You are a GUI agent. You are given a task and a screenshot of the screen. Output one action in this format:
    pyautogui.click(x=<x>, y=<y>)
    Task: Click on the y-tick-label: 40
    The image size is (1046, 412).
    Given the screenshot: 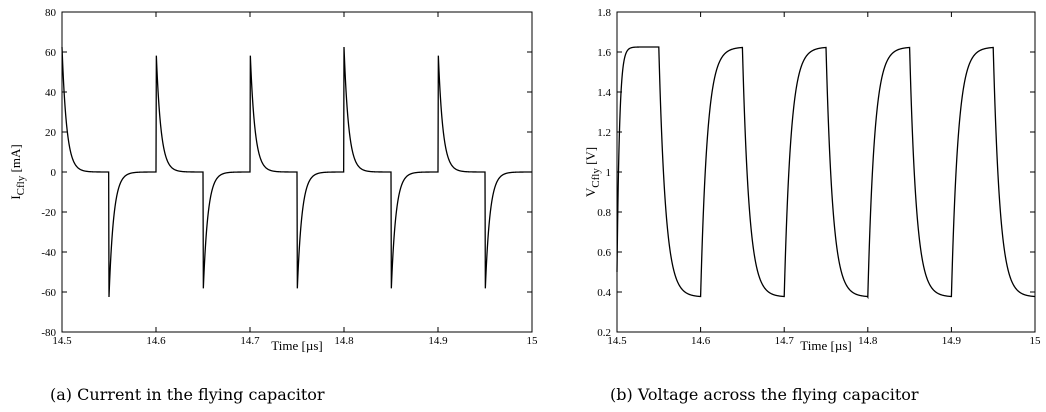 What is the action you would take?
    pyautogui.click(x=51, y=93)
    